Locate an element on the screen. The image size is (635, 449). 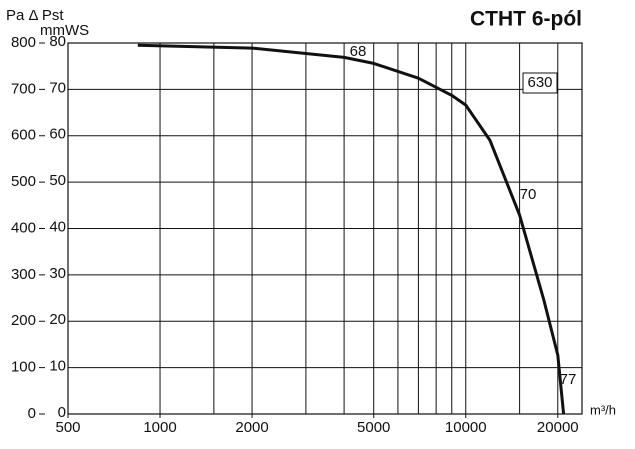
x-tick-label: 20000 is located at coordinates (558, 427).